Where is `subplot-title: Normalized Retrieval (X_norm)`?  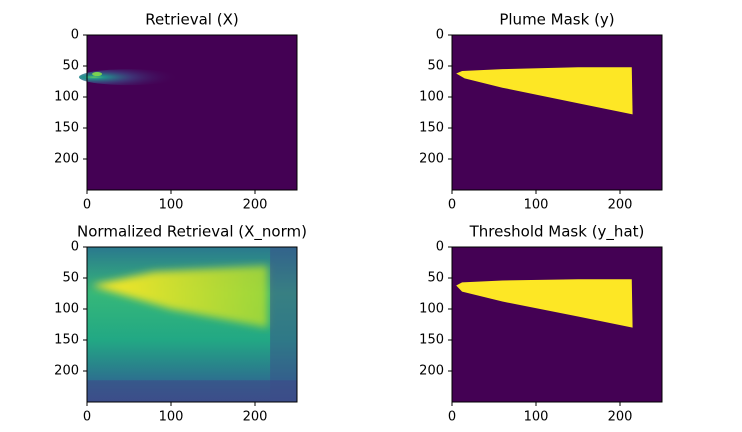 subplot-title: Normalized Retrieval (X_norm) is located at coordinates (192, 232).